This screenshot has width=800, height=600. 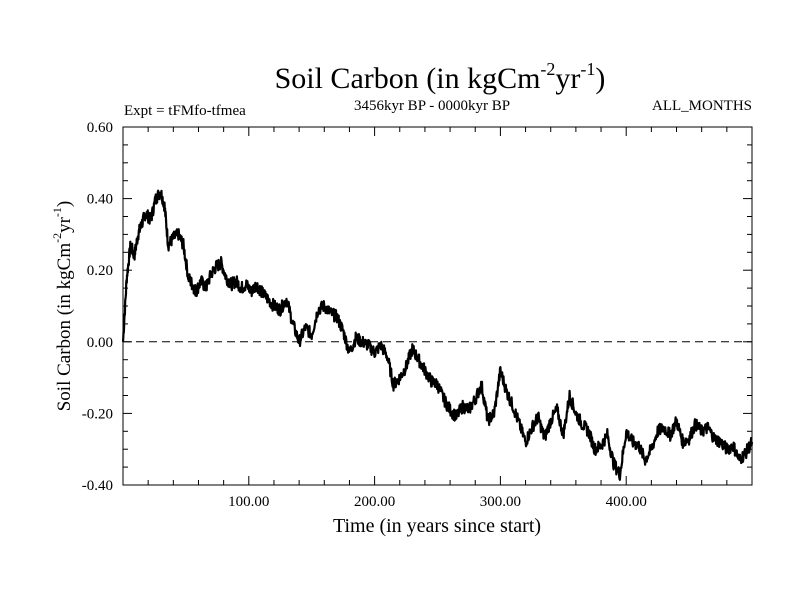 I want to click on chart-title: Soil Carbon (in kgCm-2yr-1), so click(x=440, y=77).